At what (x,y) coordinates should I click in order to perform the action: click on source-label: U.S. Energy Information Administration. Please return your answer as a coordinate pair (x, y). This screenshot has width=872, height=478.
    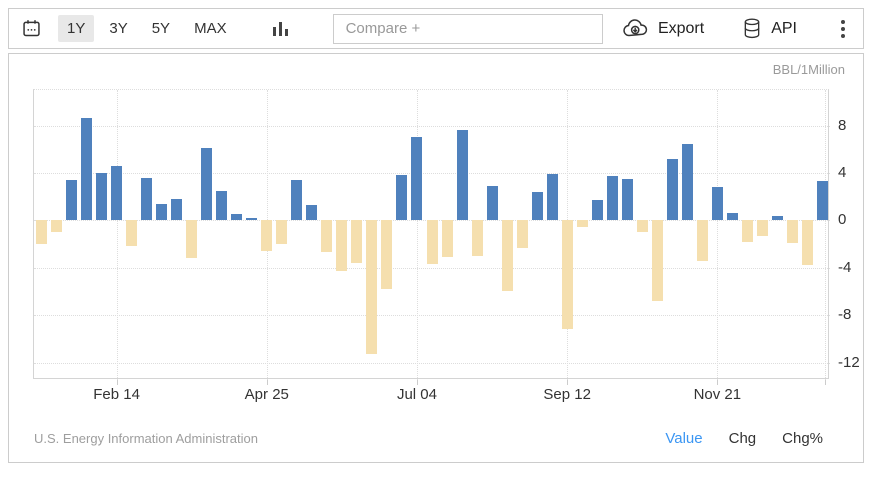
    Looking at the image, I should click on (146, 438).